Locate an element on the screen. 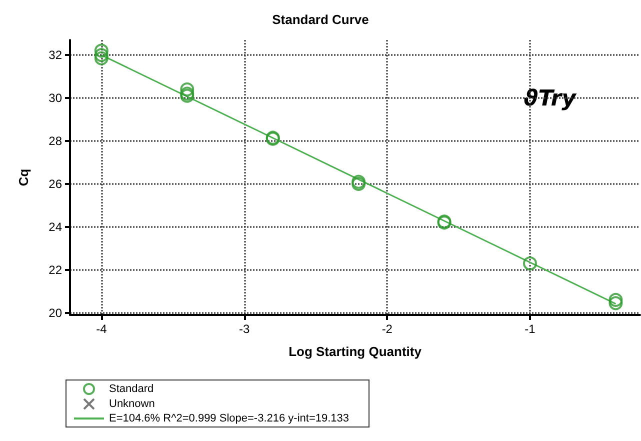 The width and height of the screenshot is (641, 441). y-tick-label: 28 is located at coordinates (55, 141).